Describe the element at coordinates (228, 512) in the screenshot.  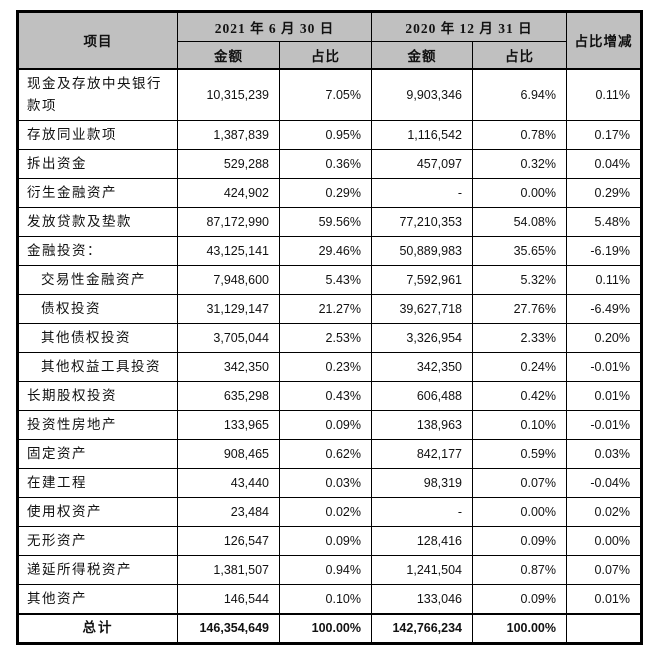
I see `amount-2021-cell: 23,484` at that location.